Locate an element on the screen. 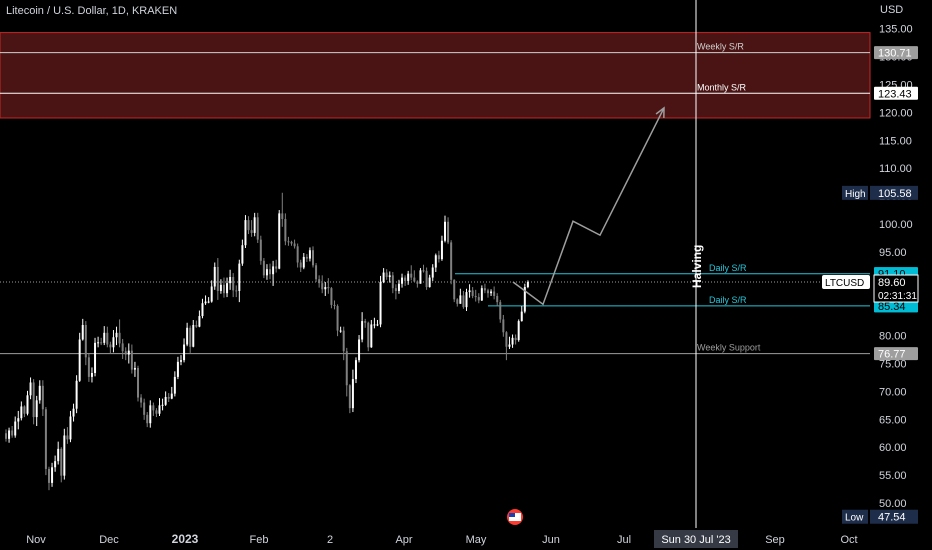 This screenshot has width=932, height=550. level-price-tag-text: 85.34 is located at coordinates (892, 307).